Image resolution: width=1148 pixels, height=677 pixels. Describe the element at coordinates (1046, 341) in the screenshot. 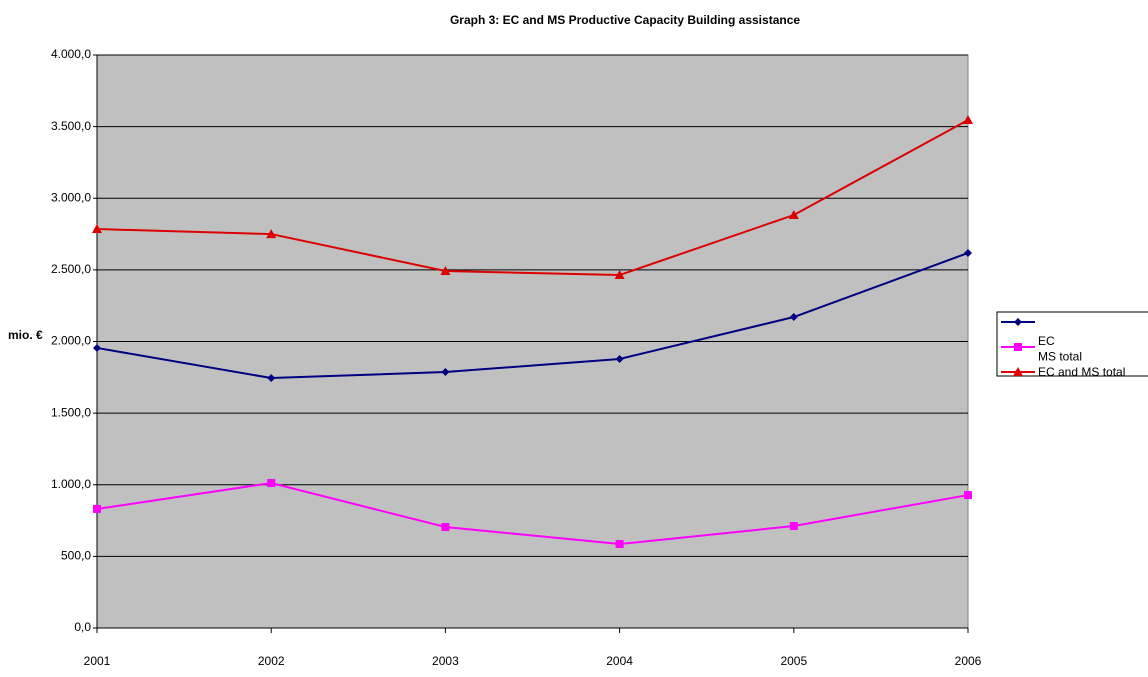

I see `legend-label: EC` at that location.